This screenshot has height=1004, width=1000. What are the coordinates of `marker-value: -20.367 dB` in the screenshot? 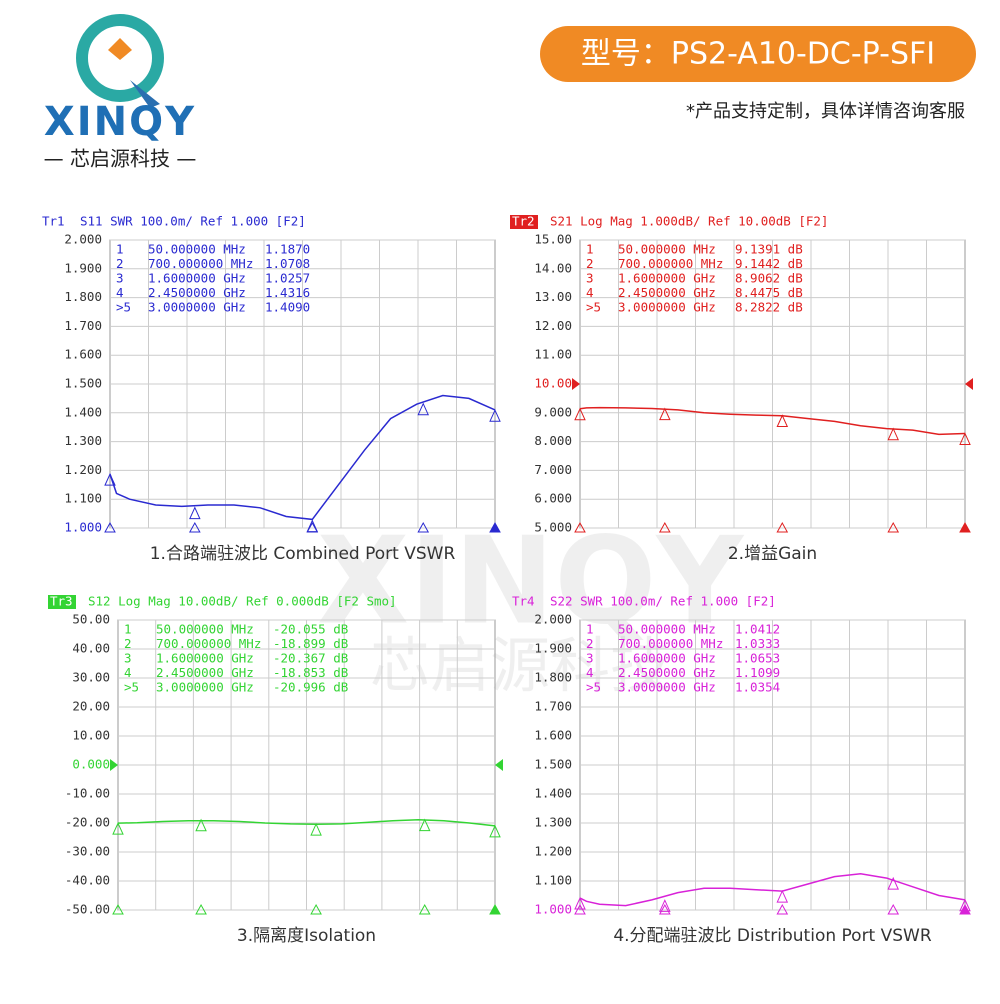 It's located at (310, 658).